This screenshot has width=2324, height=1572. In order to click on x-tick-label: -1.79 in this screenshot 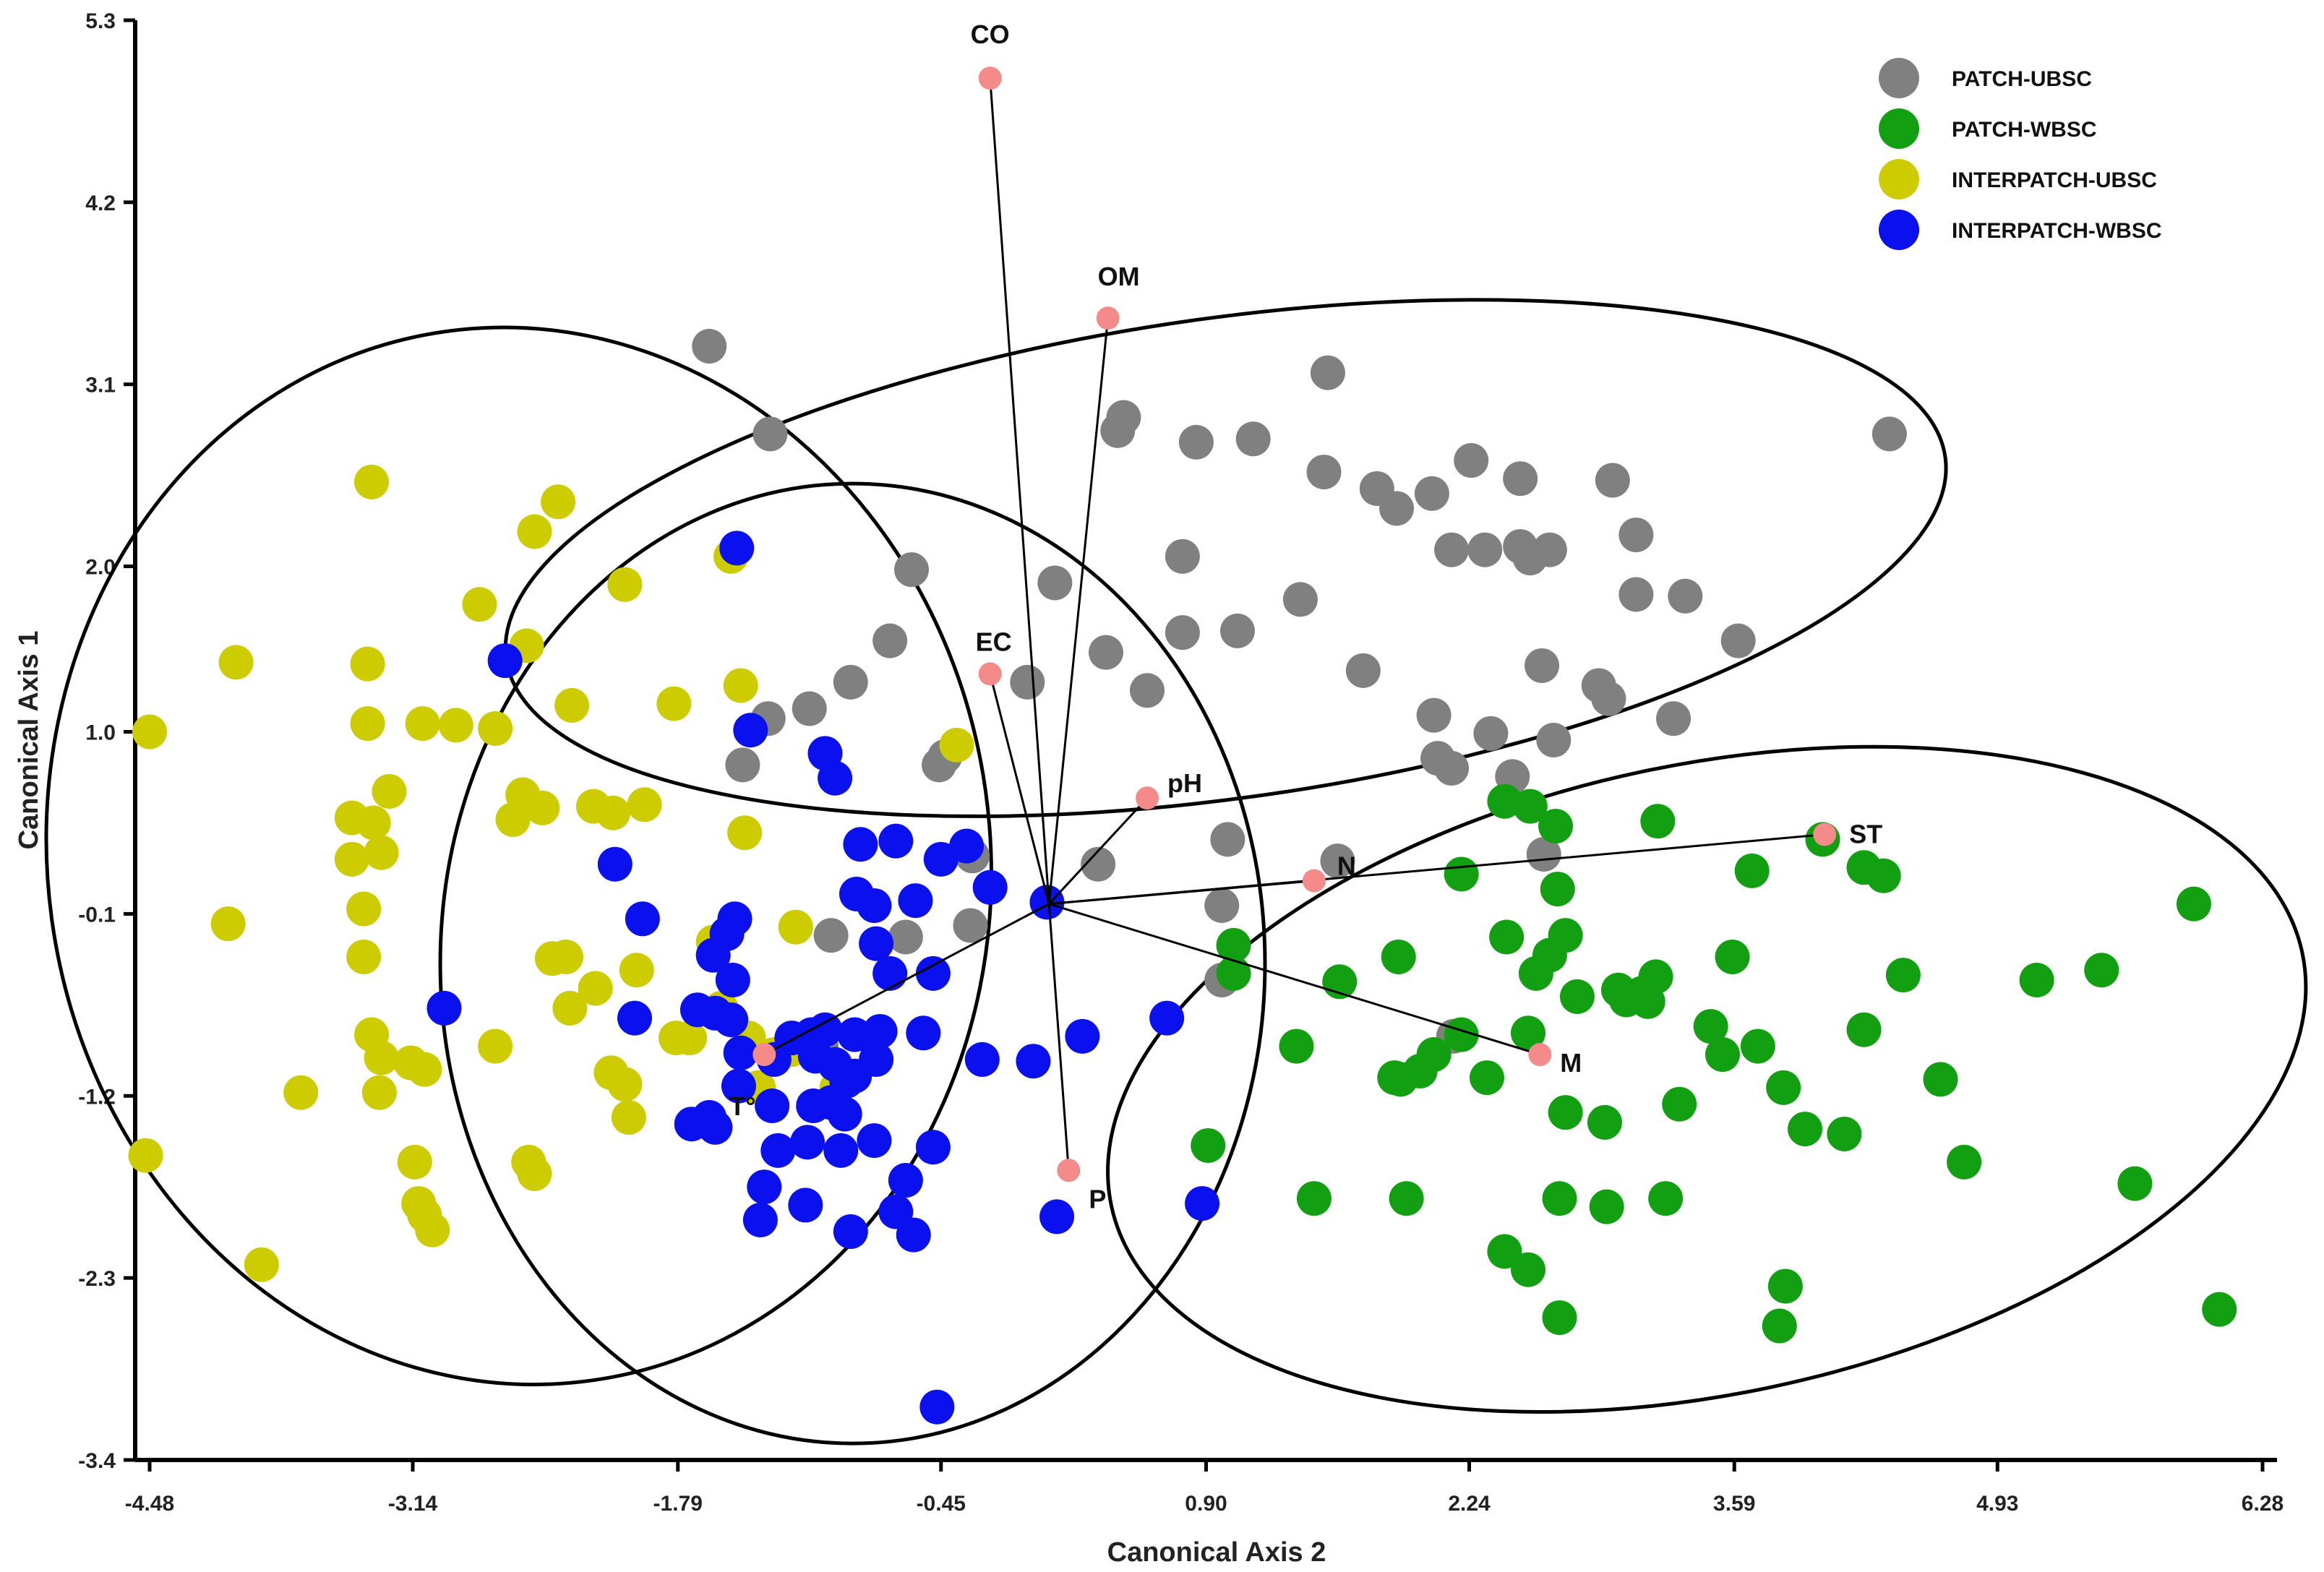, I will do `click(678, 1504)`.